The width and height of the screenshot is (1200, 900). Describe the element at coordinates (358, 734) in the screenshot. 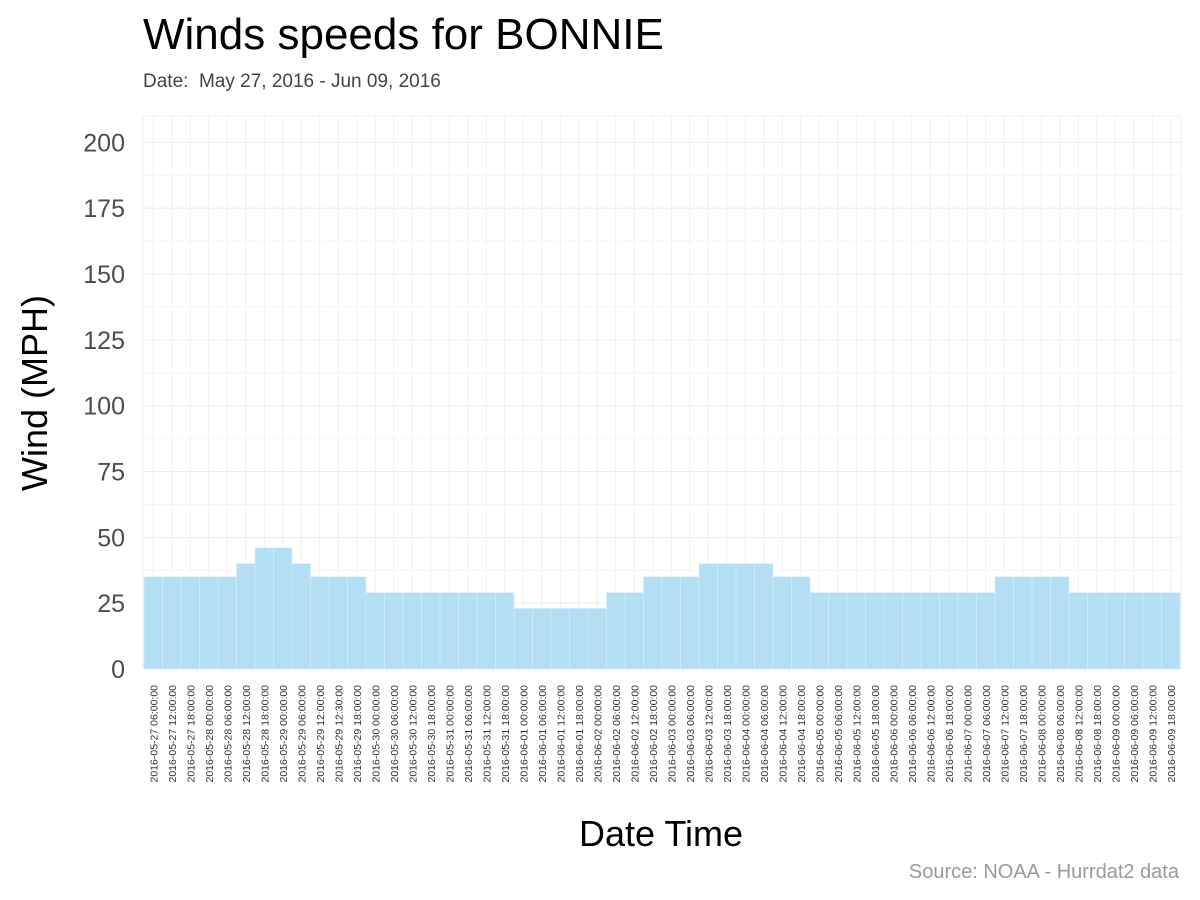

I see `x-tick-label: 2016-05-29 18:00:00` at that location.